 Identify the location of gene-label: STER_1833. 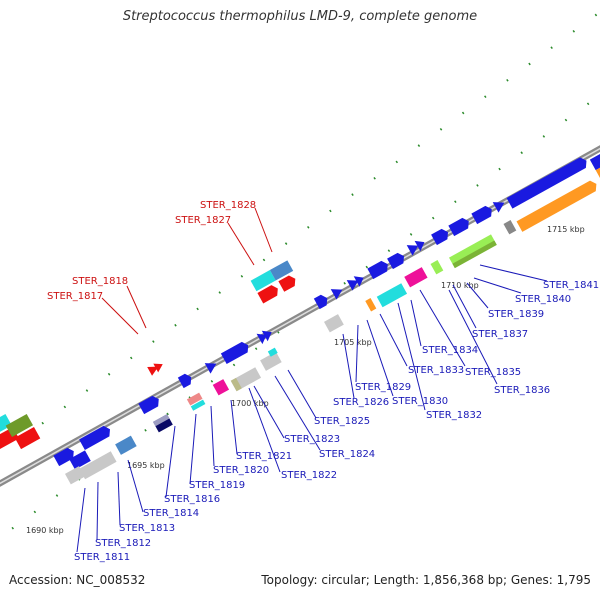
(436, 370).